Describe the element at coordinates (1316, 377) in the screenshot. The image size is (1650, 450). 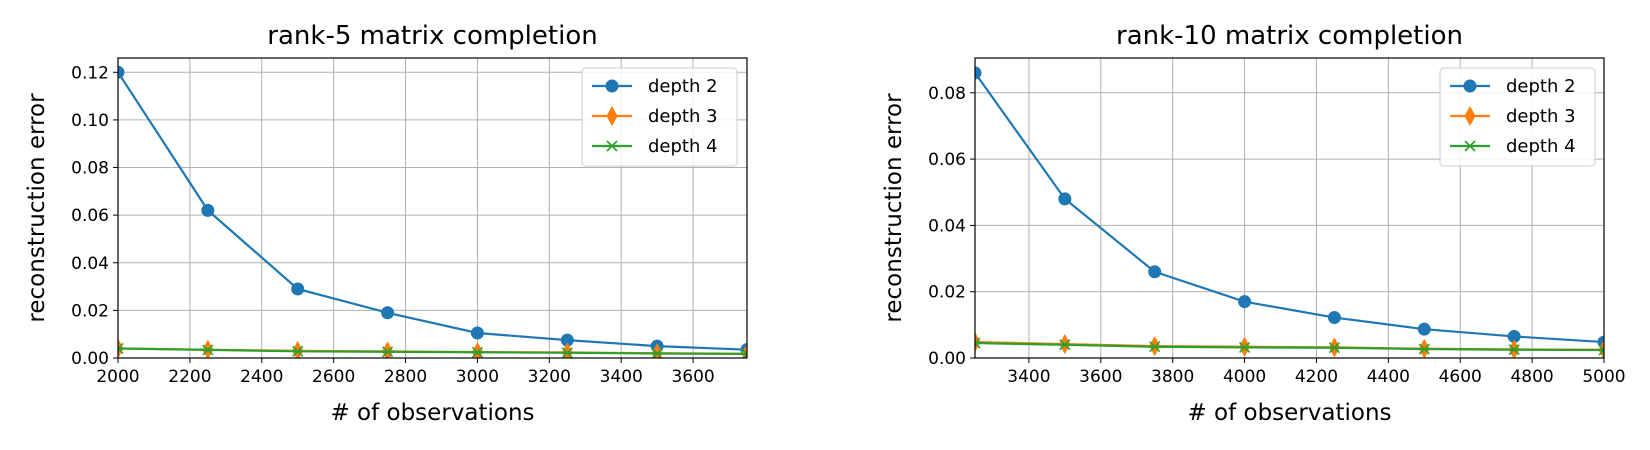
I see `x-tick-label: 4200` at that location.